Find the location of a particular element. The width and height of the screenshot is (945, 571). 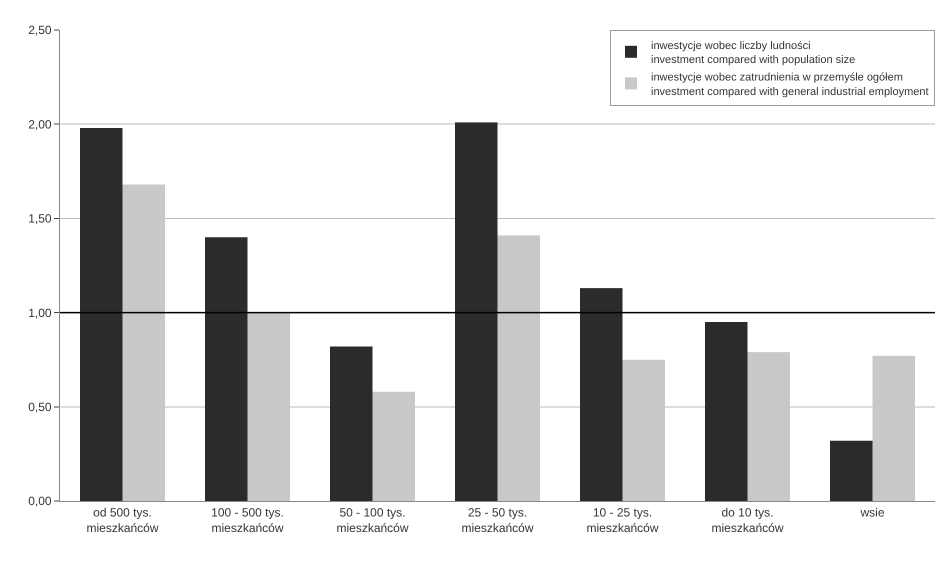

y-tick-label: 0,50 is located at coordinates (40, 407).